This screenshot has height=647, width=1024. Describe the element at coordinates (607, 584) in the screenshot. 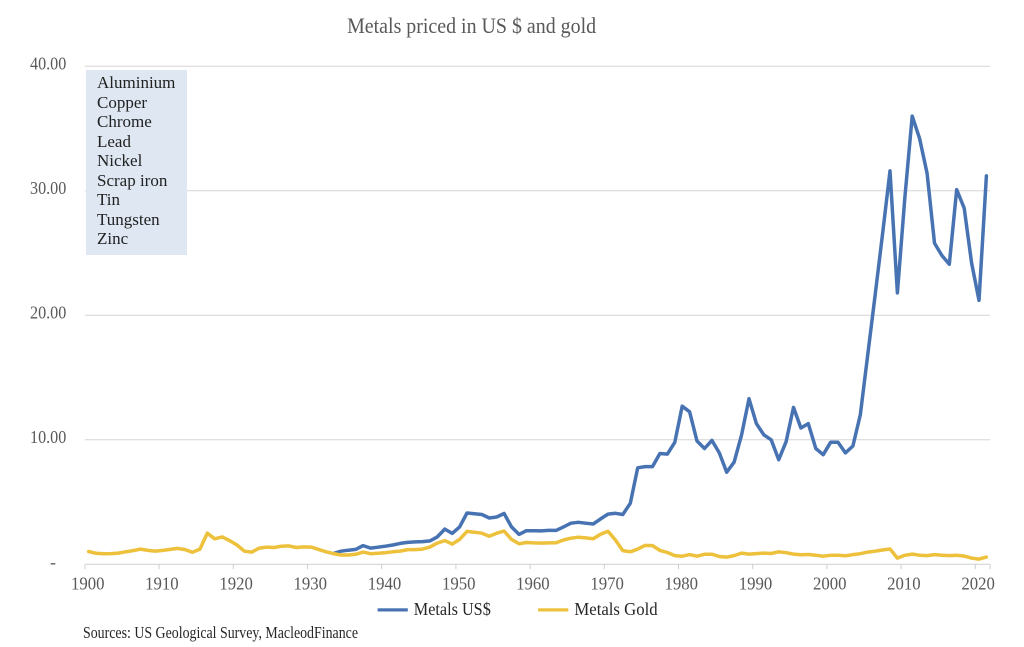

I see `svg-text: 1970` at that location.